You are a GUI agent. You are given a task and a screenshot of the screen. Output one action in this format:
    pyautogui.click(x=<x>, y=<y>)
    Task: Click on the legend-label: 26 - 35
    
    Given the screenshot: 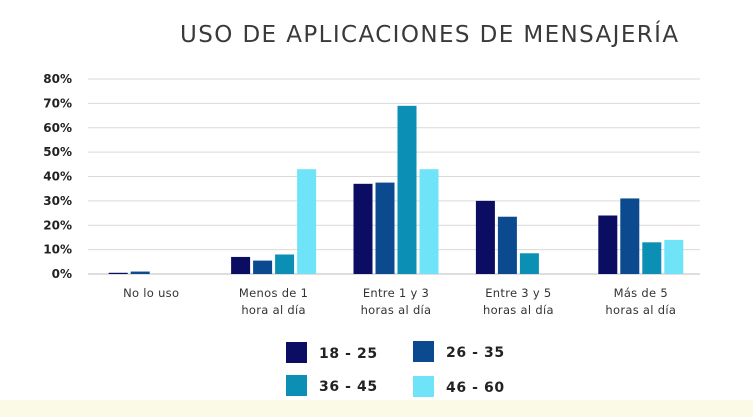 What is the action you would take?
    pyautogui.click(x=475, y=353)
    